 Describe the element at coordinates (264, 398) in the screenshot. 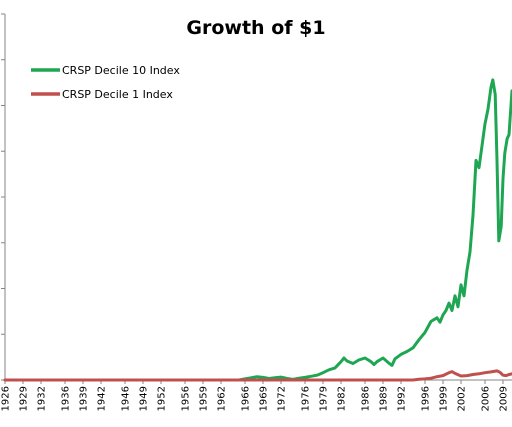

I see `x-tick-label: 1969` at that location.